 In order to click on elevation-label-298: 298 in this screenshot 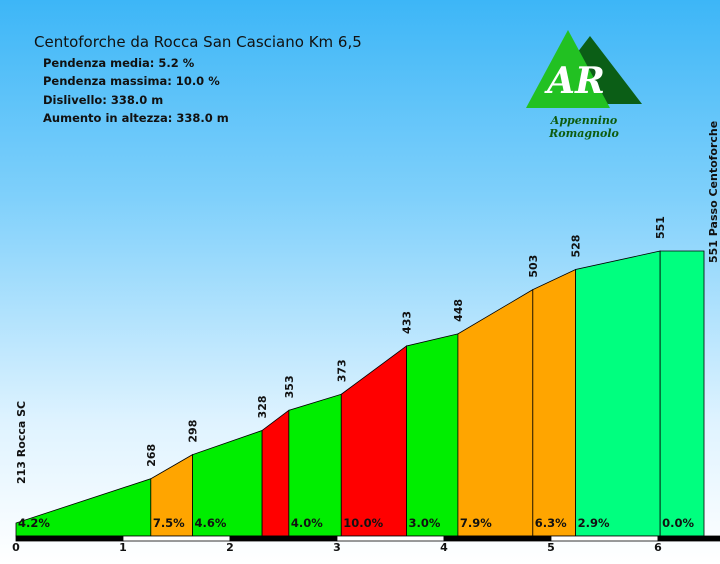, I will do `click(193, 431)`.